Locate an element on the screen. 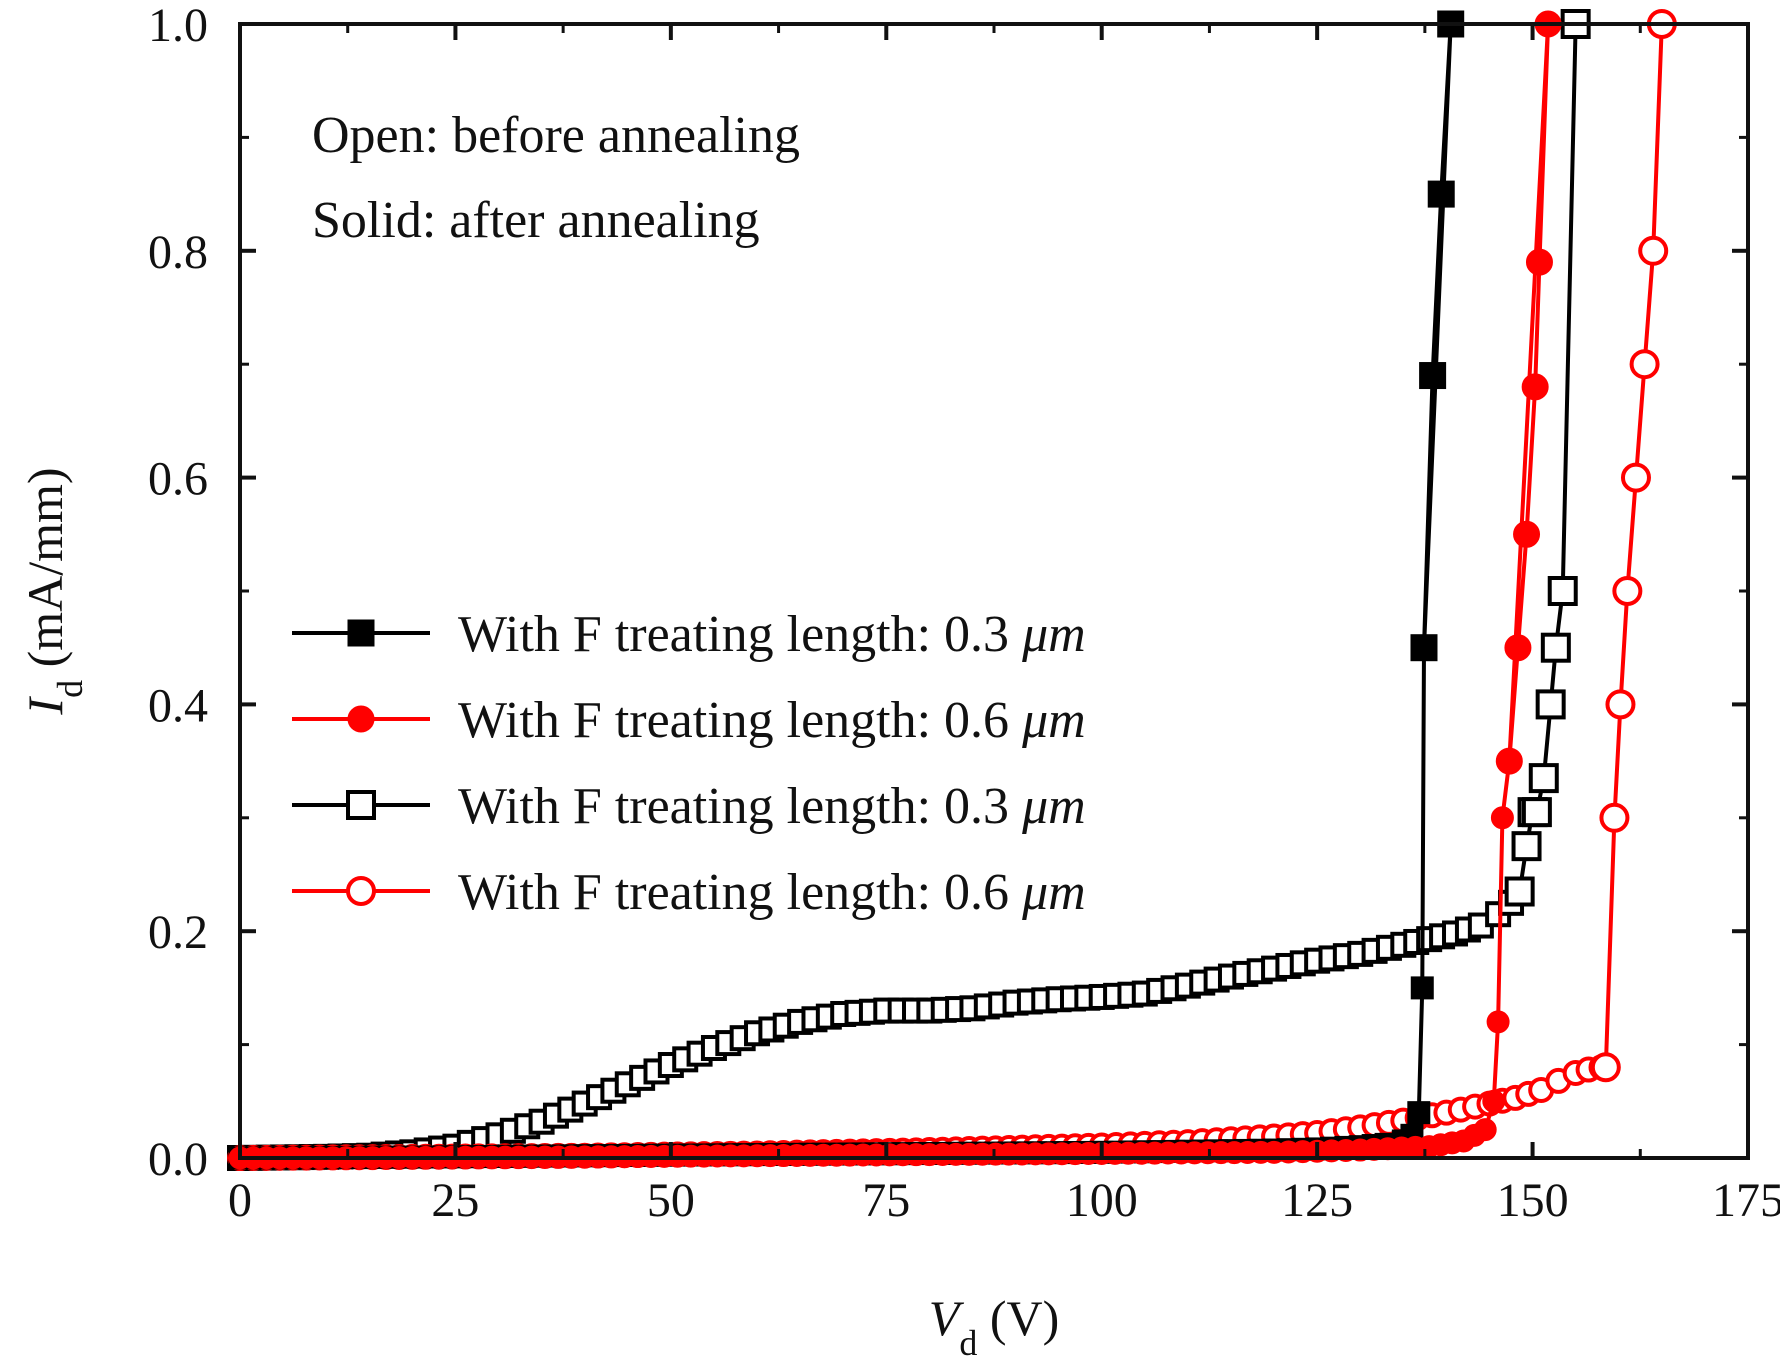  x-tick-label: 100 is located at coordinates (1102, 1200).